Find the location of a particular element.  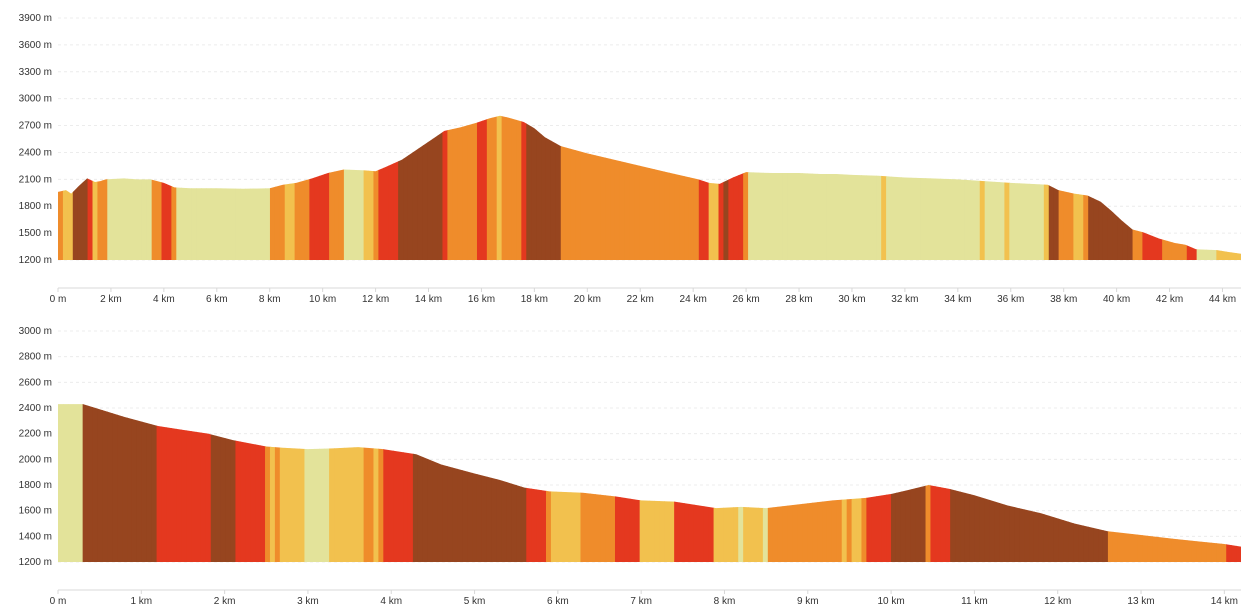

x-tick-label: 42 km is located at coordinates (1169, 299).